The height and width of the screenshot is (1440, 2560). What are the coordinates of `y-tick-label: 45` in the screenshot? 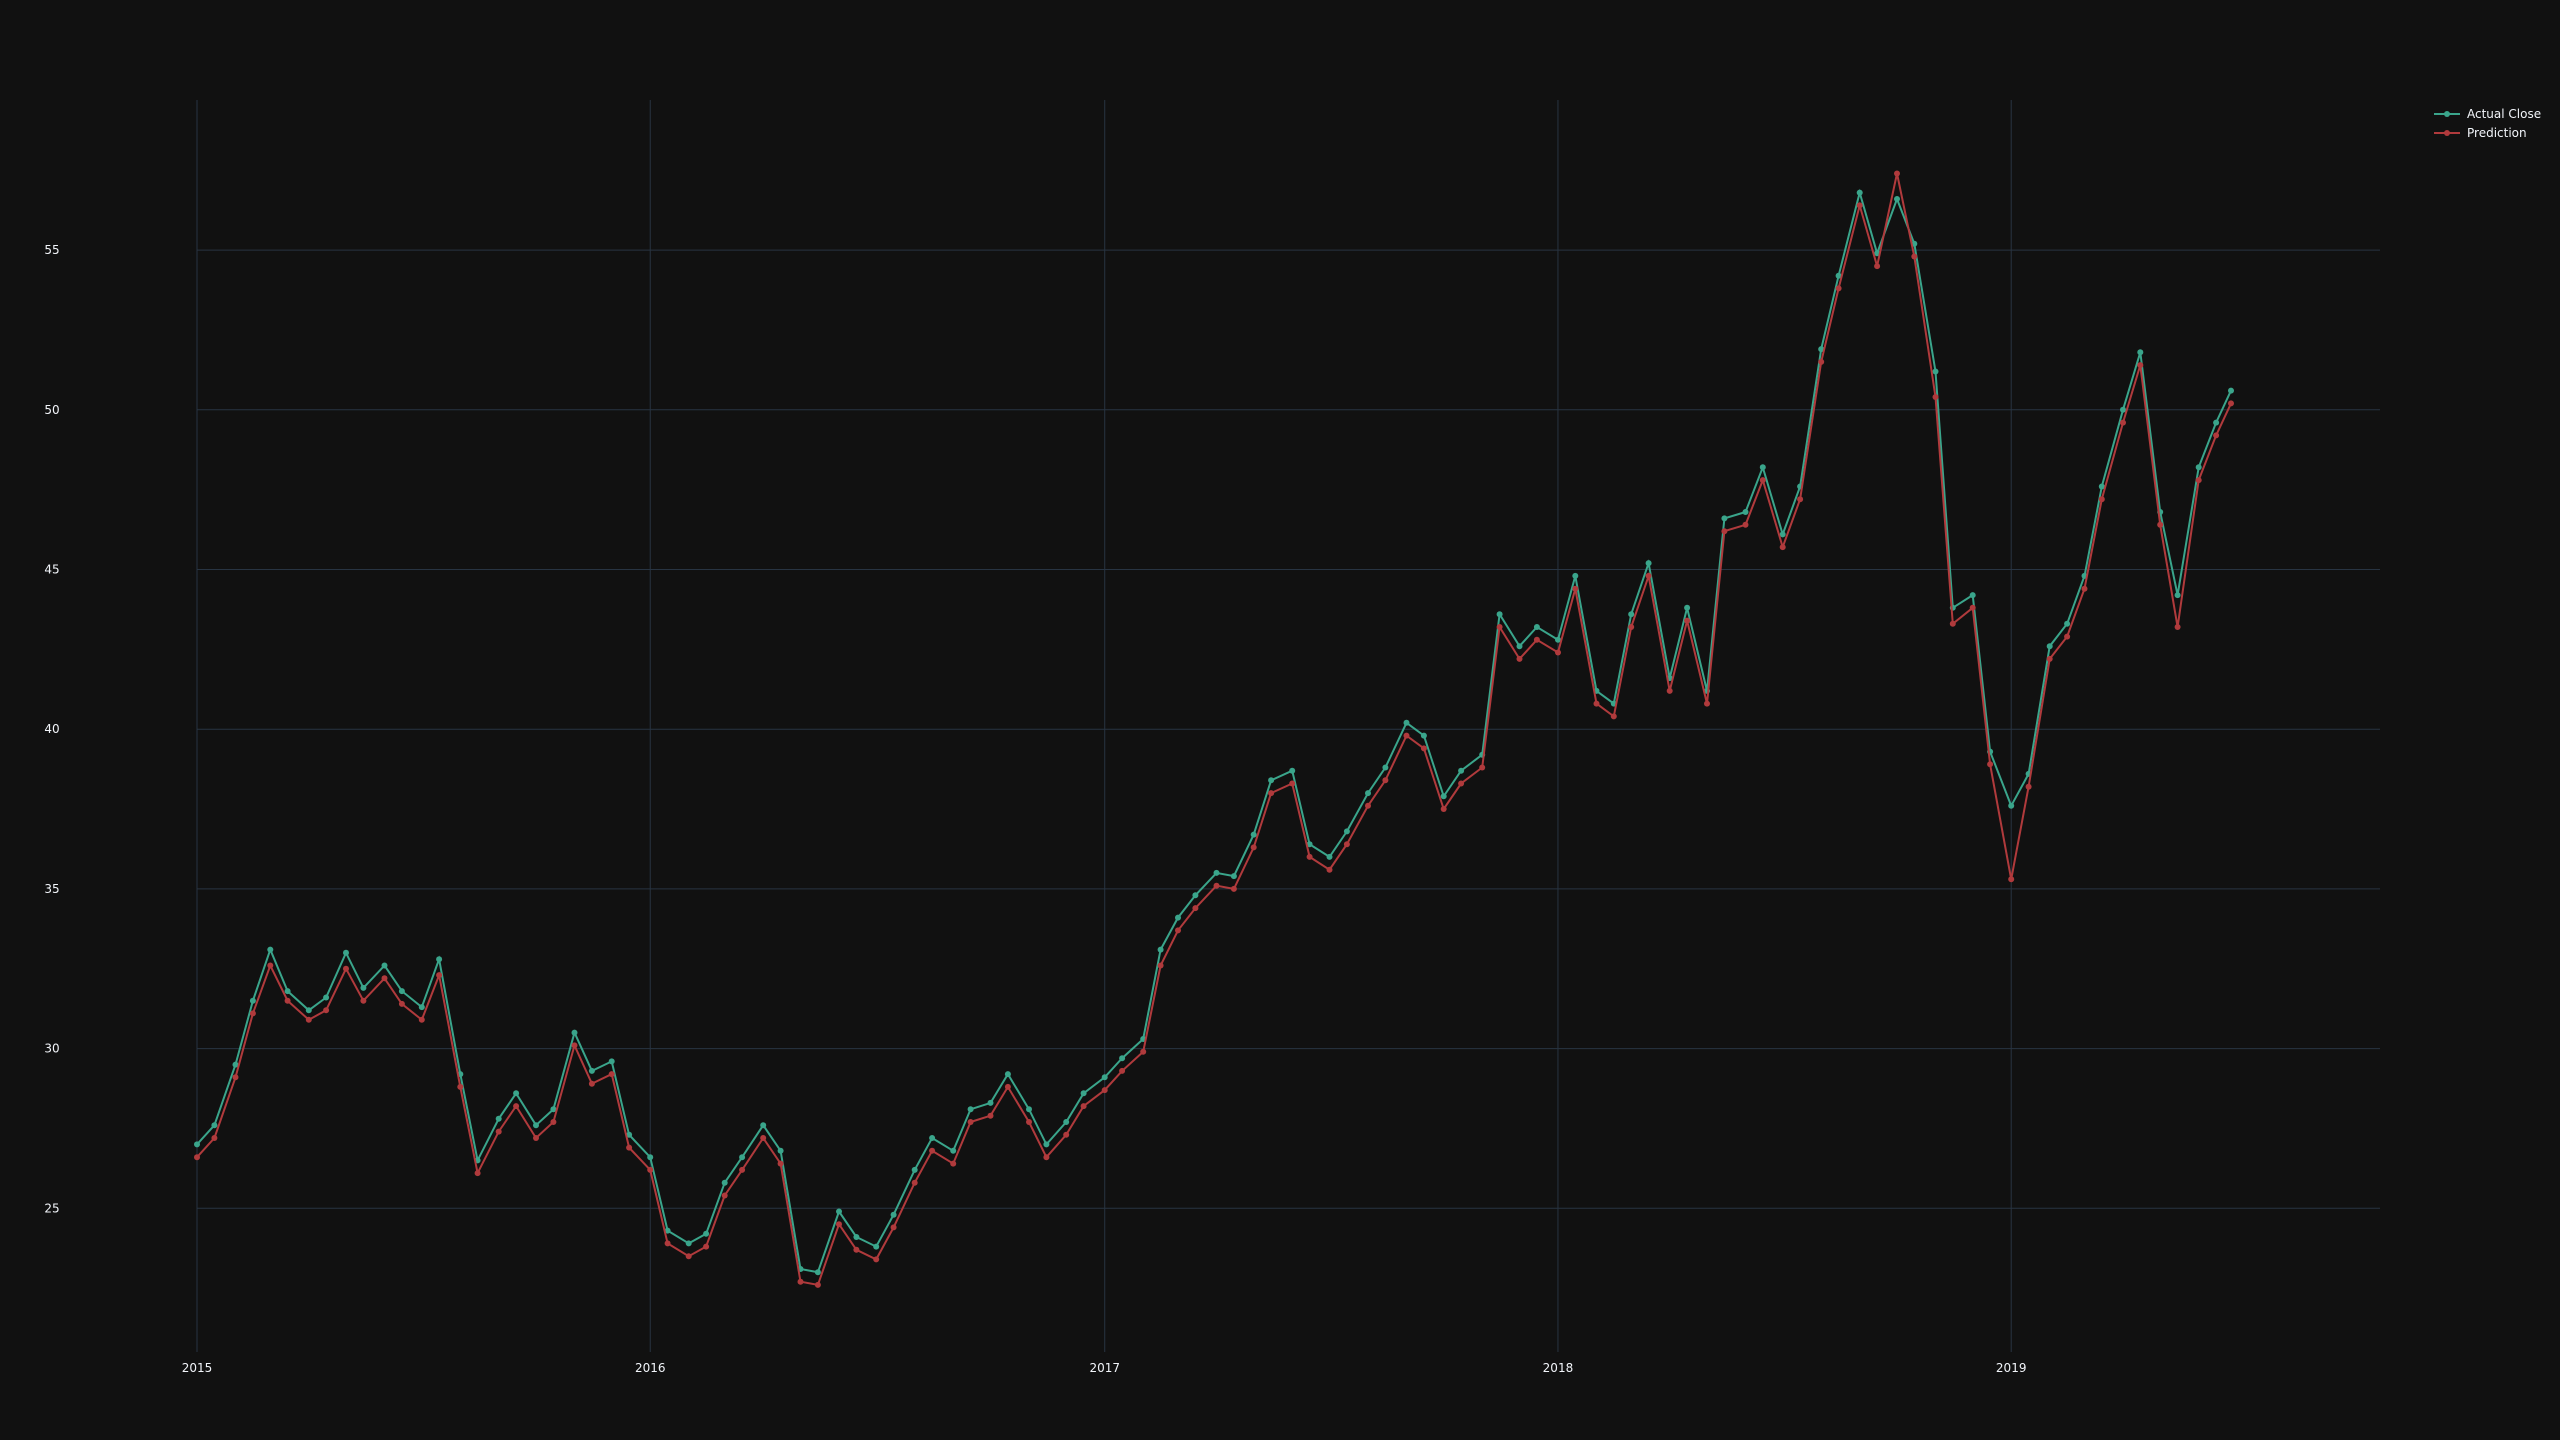 It's located at (51, 570).